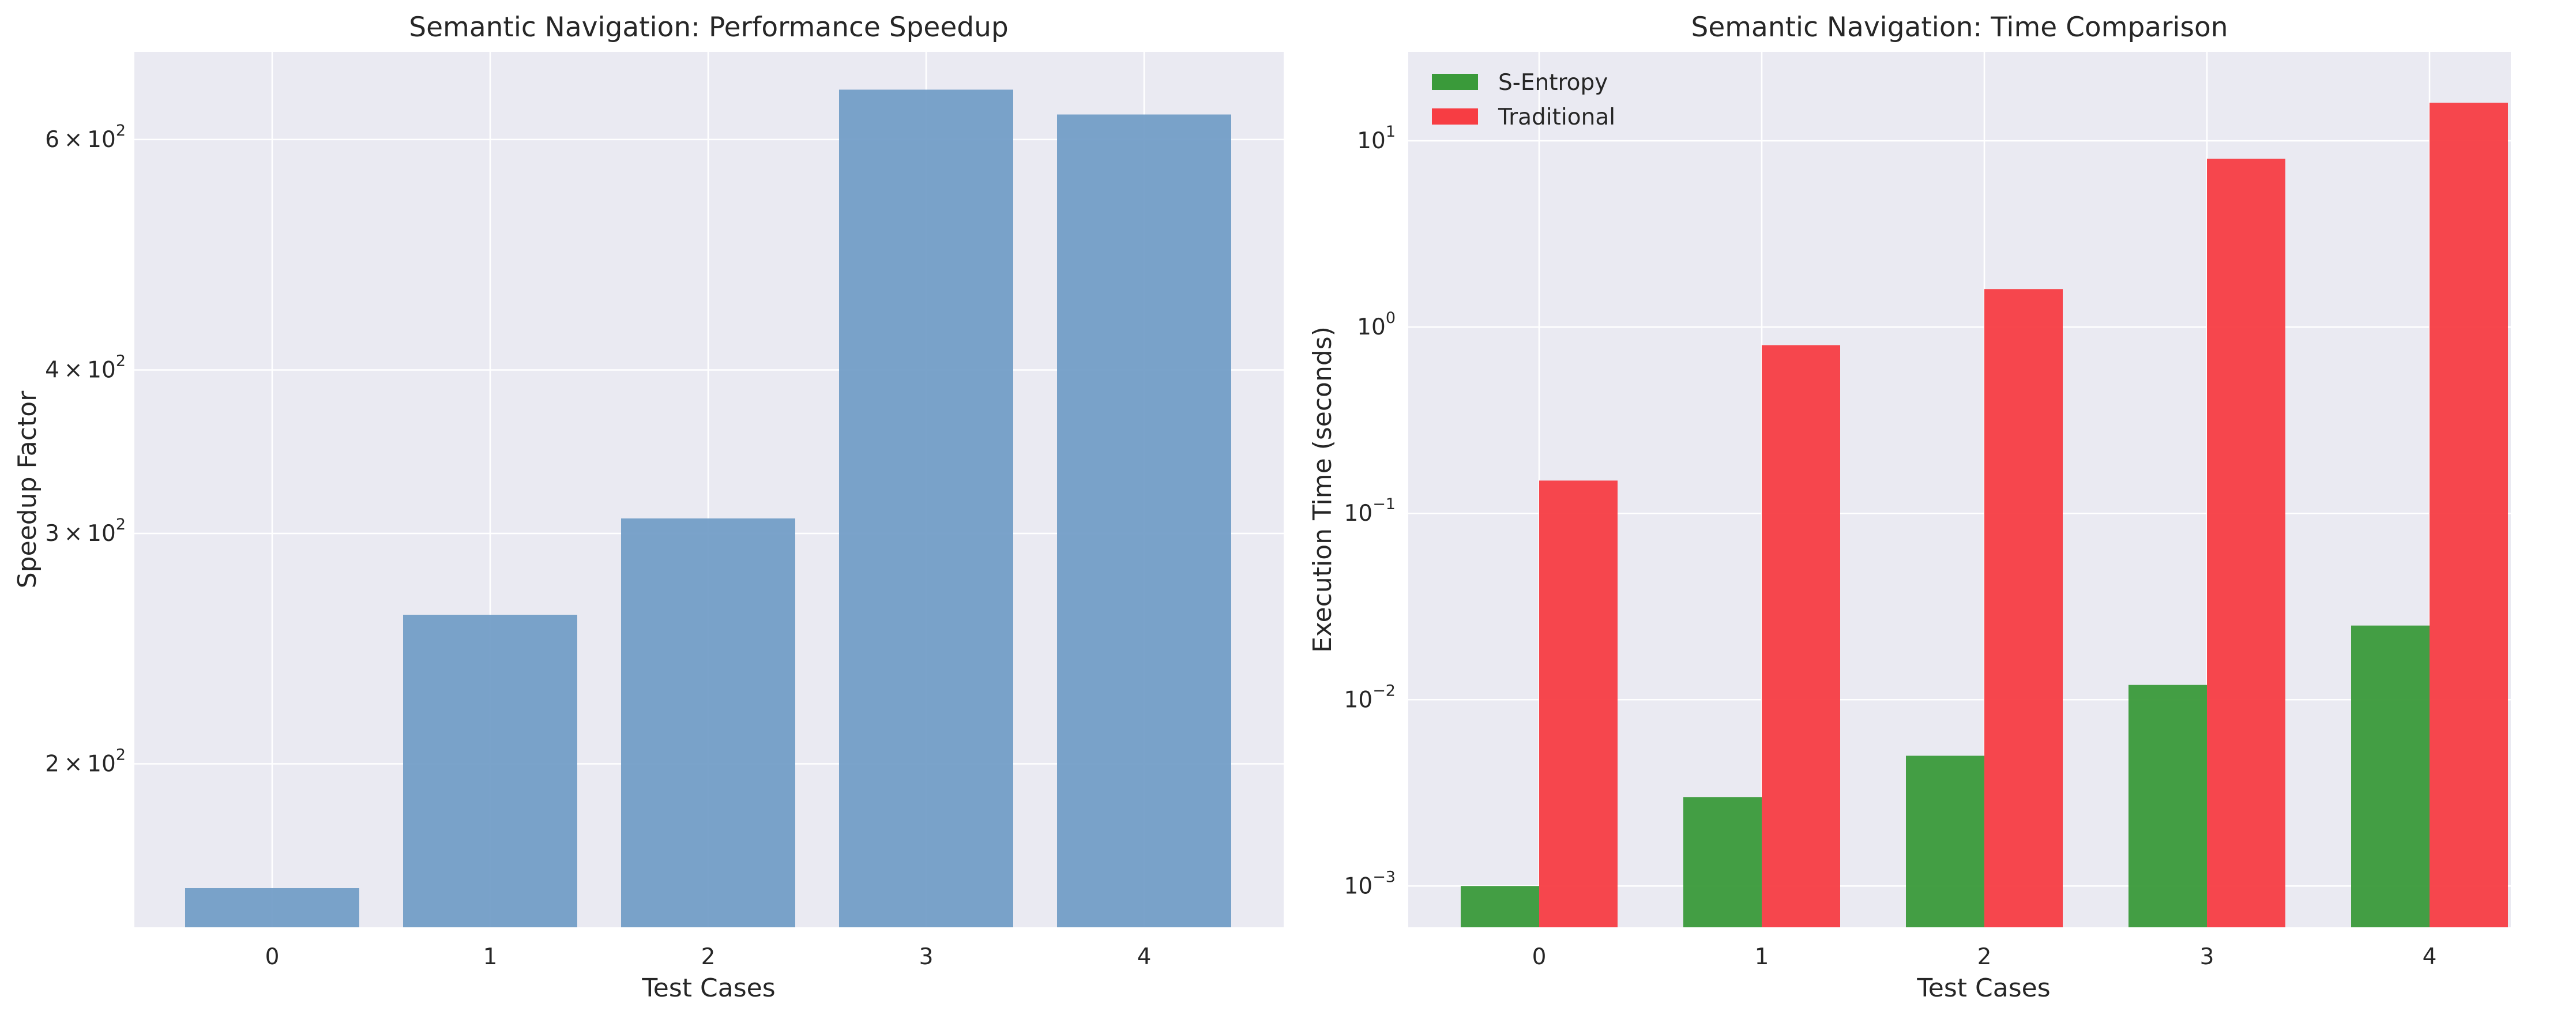  What do you see at coordinates (708, 28) in the screenshot?
I see `speedup-chart-title: Semantic Navigation: Performance Speedup` at bounding box center [708, 28].